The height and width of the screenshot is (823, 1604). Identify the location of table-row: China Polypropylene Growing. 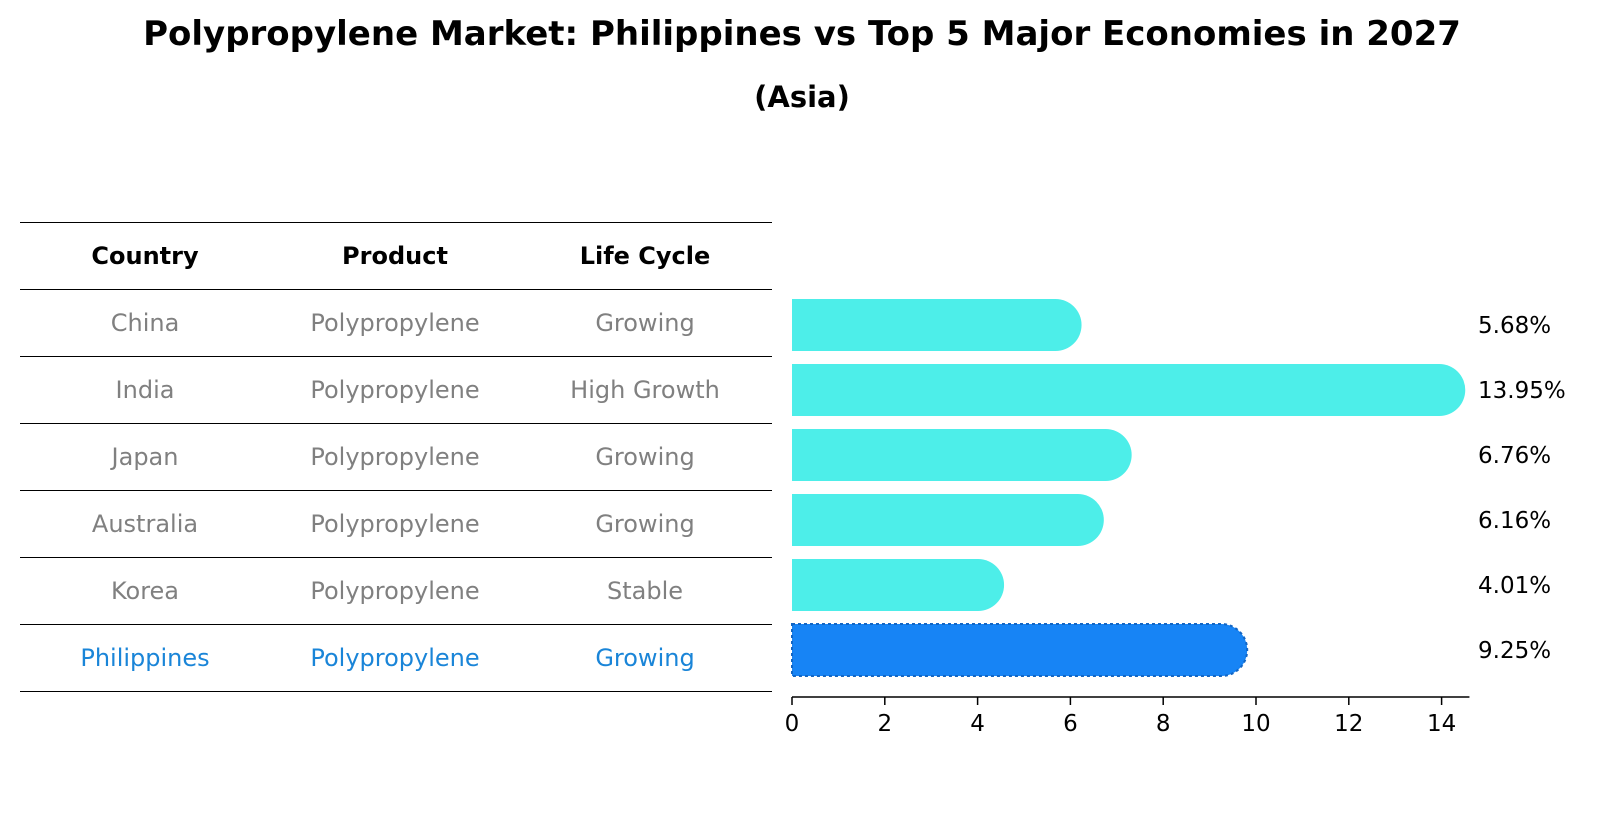
(396, 322).